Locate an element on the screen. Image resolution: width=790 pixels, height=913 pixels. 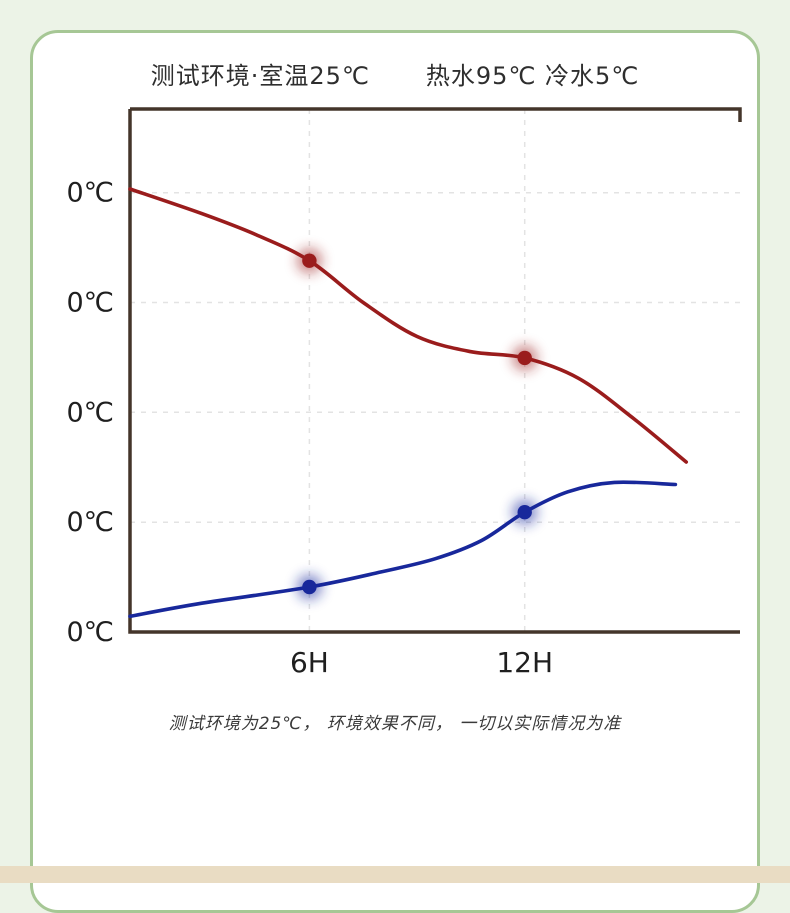
bottom-section-strip is located at coordinates (395, 874).